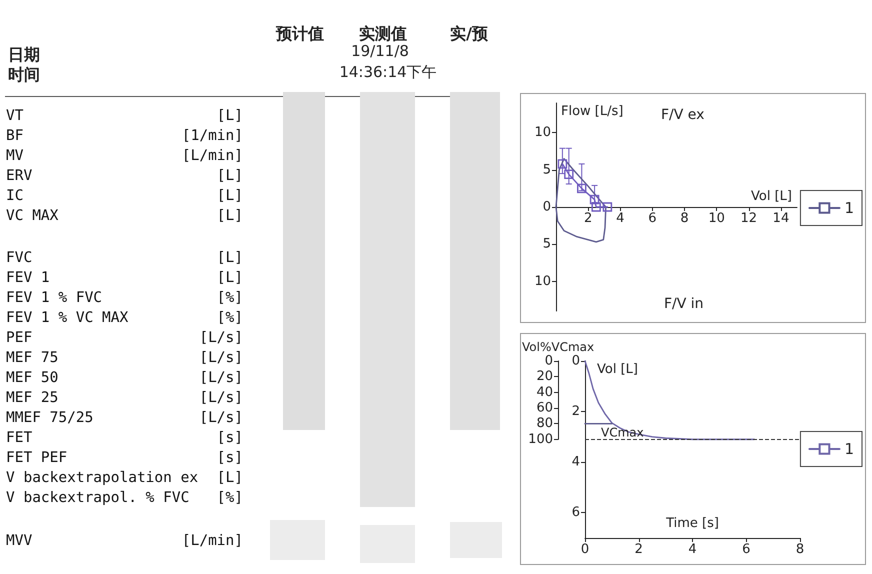 The height and width of the screenshot is (574, 872). I want to click on text: MEF 75, so click(32, 358).